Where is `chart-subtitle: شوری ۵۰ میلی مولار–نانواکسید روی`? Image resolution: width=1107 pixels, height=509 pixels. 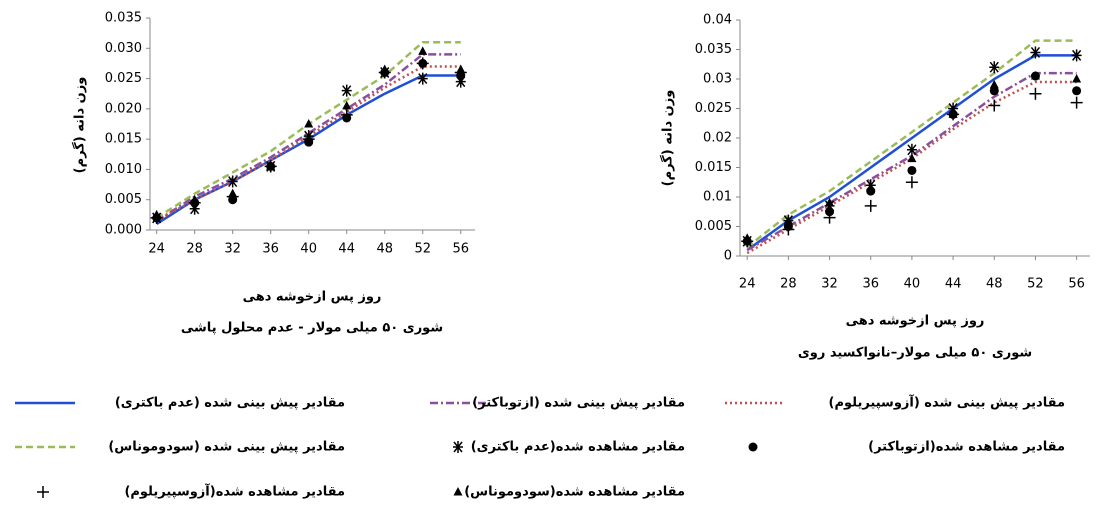 chart-subtitle: شوری ۵۰ میلی مولار–نانواکسید روی is located at coordinates (915, 353).